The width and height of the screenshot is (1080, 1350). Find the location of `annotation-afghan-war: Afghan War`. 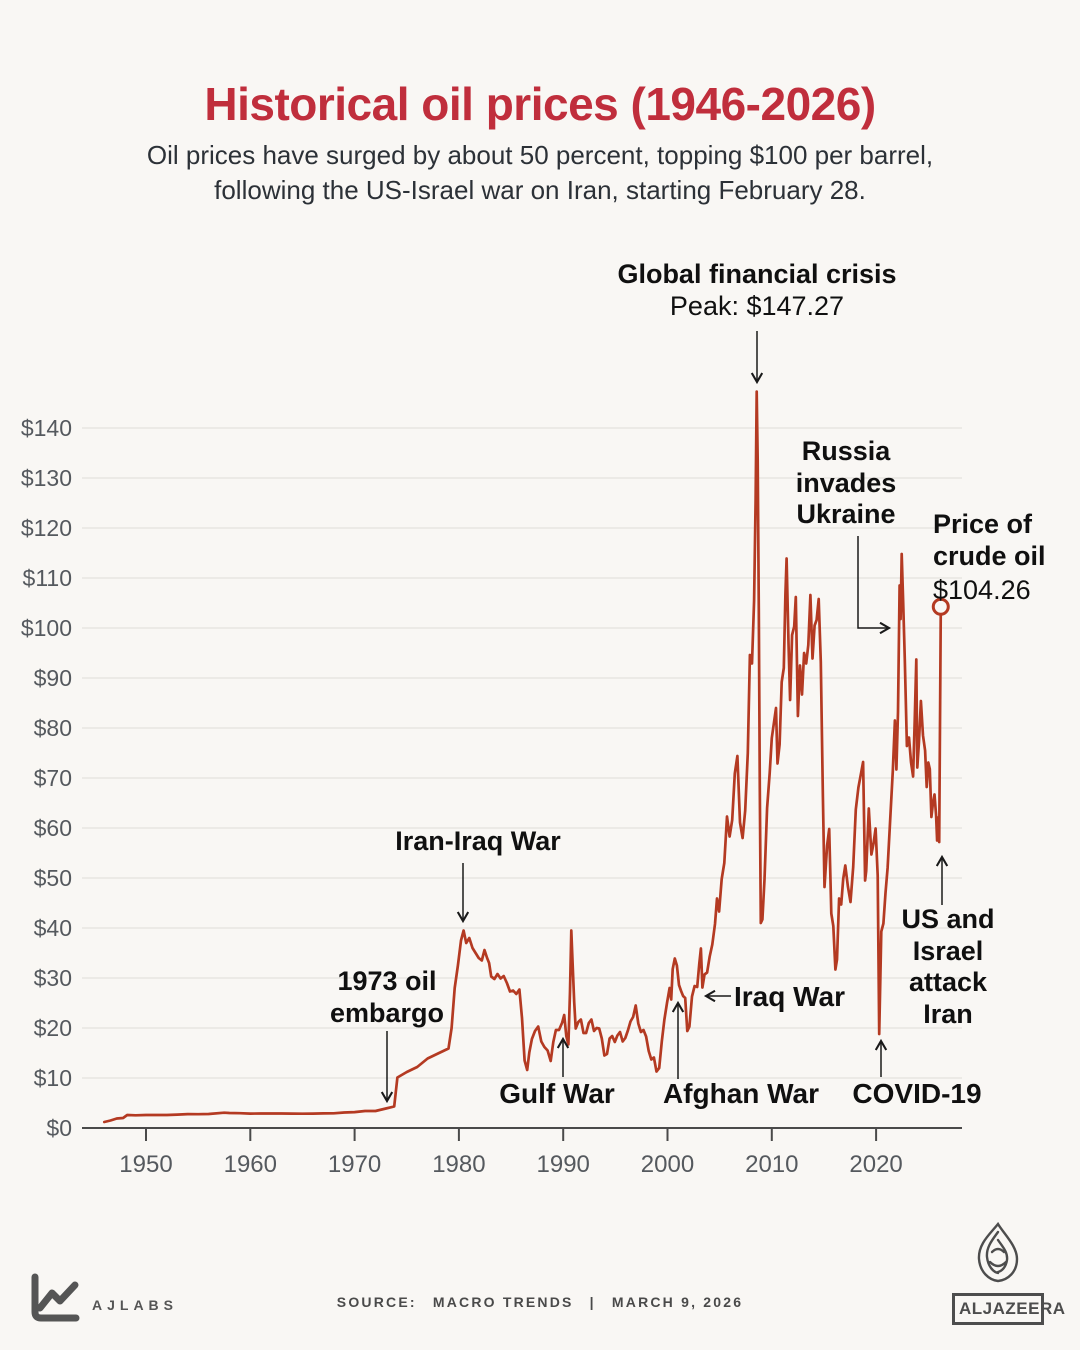

annotation-afghan-war: Afghan War is located at coordinates (741, 1094).